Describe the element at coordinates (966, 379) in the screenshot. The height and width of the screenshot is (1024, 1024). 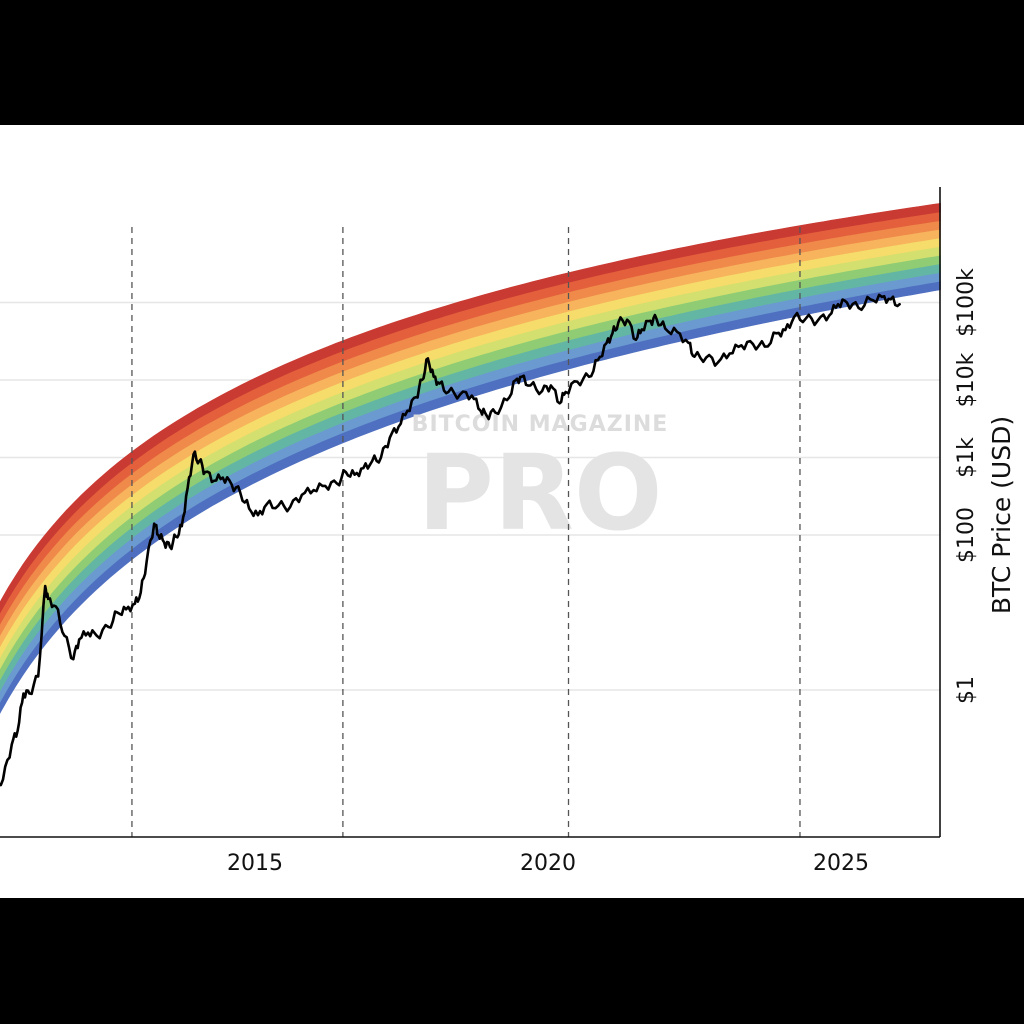
I see `y-tick-label-3: $10k` at that location.